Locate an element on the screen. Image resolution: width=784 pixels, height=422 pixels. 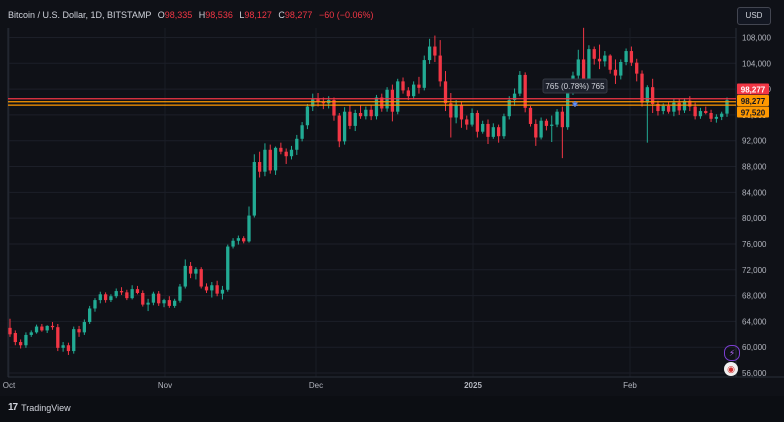
tradingview-logo: 17 TradingView is located at coordinates (39, 407).